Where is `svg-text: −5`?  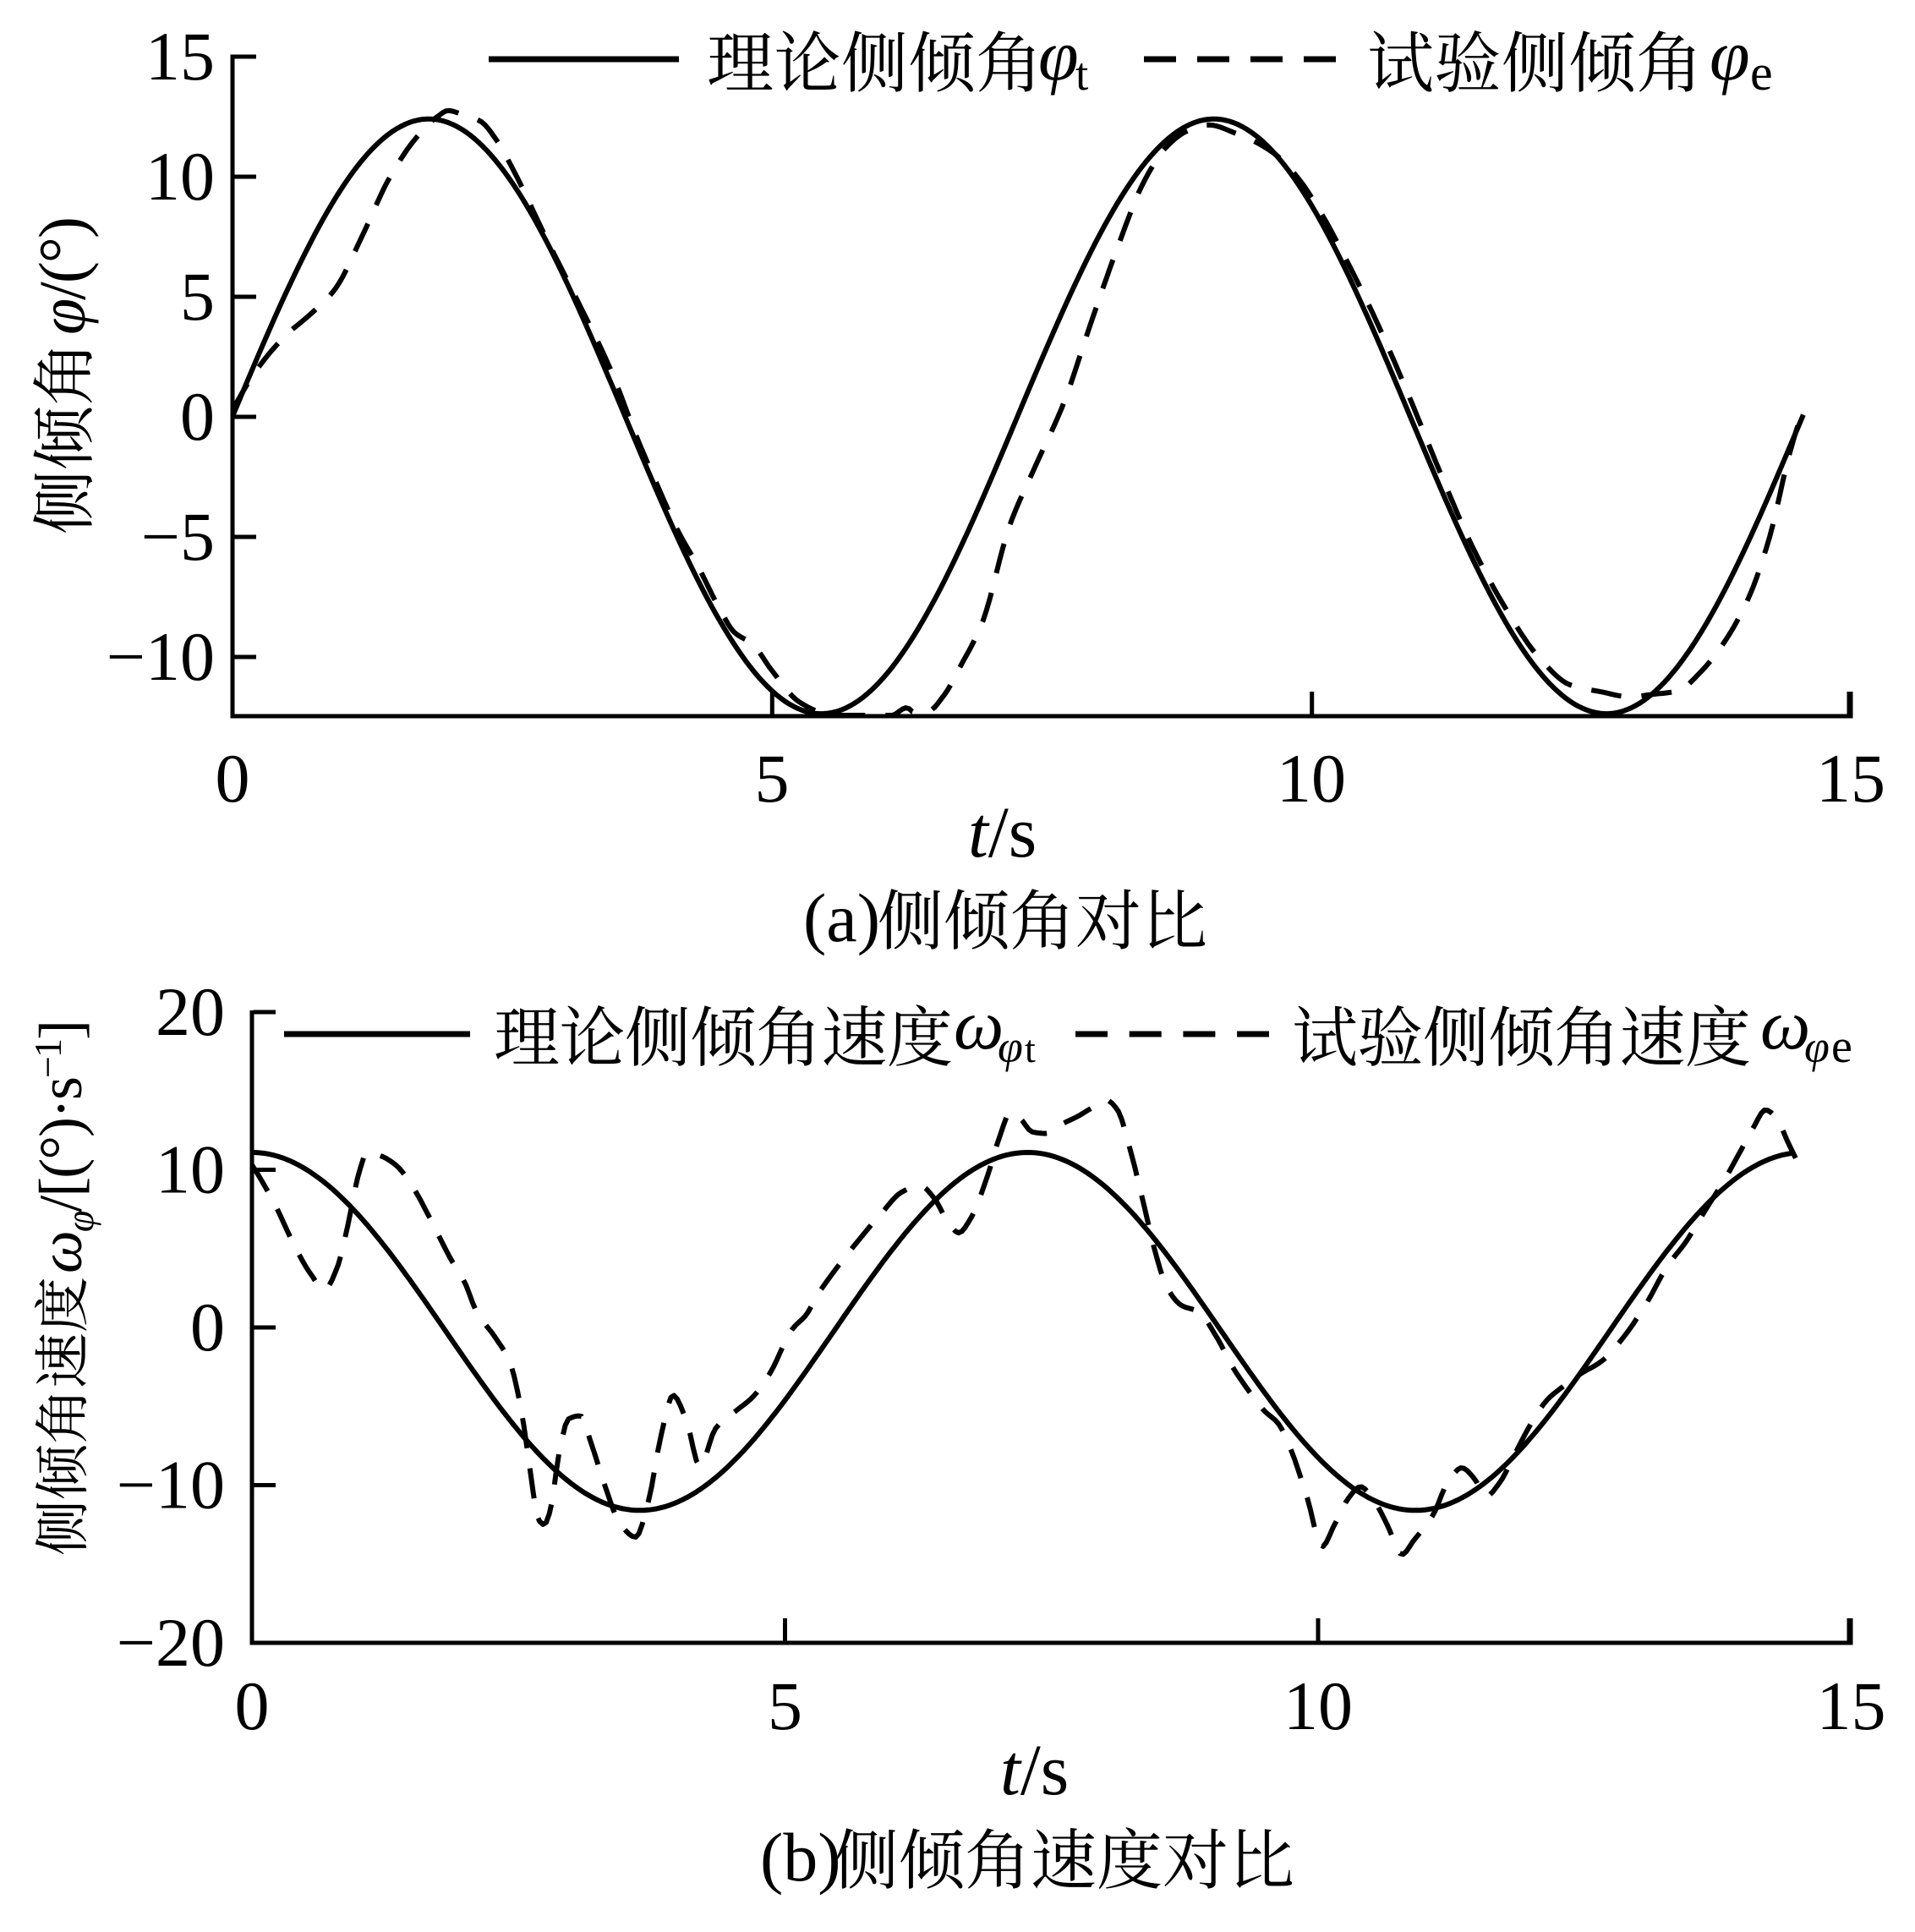
svg-text: −5 is located at coordinates (178, 536).